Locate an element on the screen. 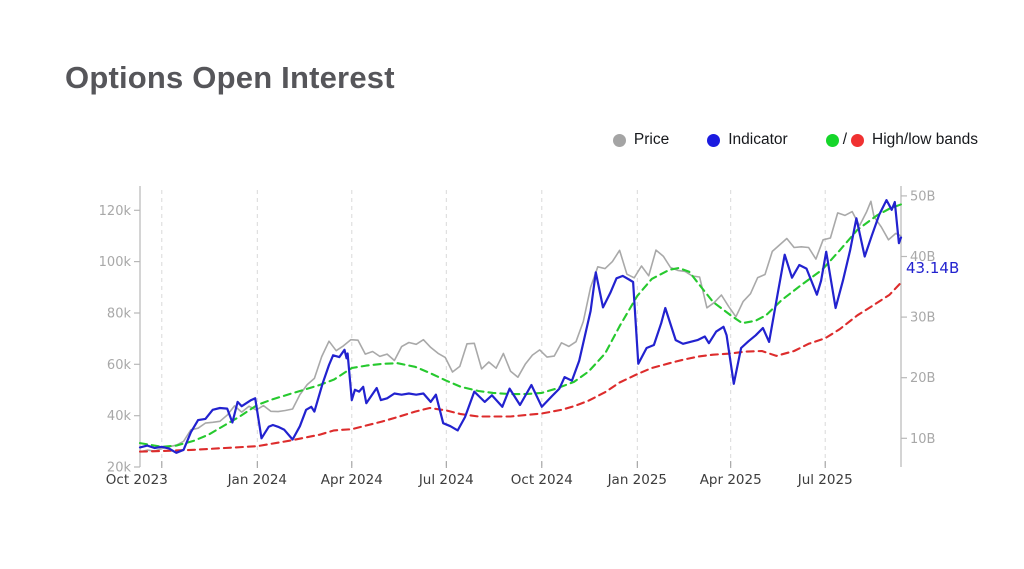 This screenshot has height=569, width=1024. svg-text: 60k is located at coordinates (119, 365).